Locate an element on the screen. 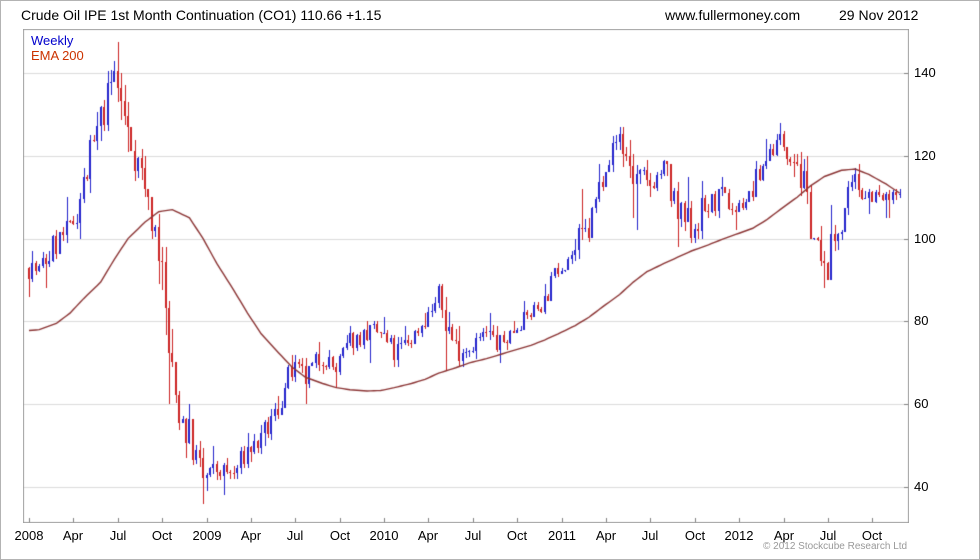 The height and width of the screenshot is (560, 980). legend-ema200-label: EMA 200 is located at coordinates (57, 55).